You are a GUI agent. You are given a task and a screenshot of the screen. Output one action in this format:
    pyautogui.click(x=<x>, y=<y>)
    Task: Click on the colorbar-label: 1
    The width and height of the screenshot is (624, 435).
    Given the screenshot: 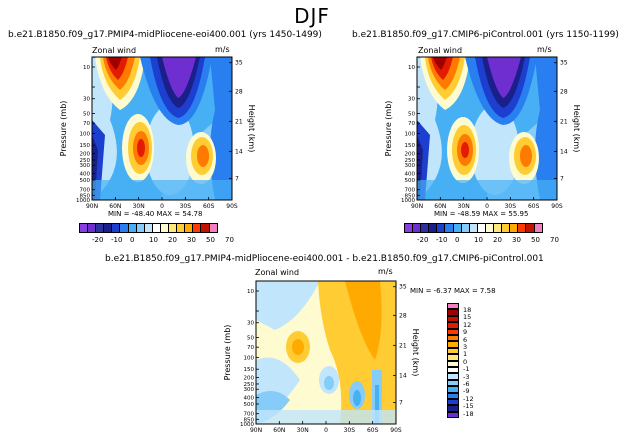 What is the action you would take?
    pyautogui.click(x=465, y=354)
    